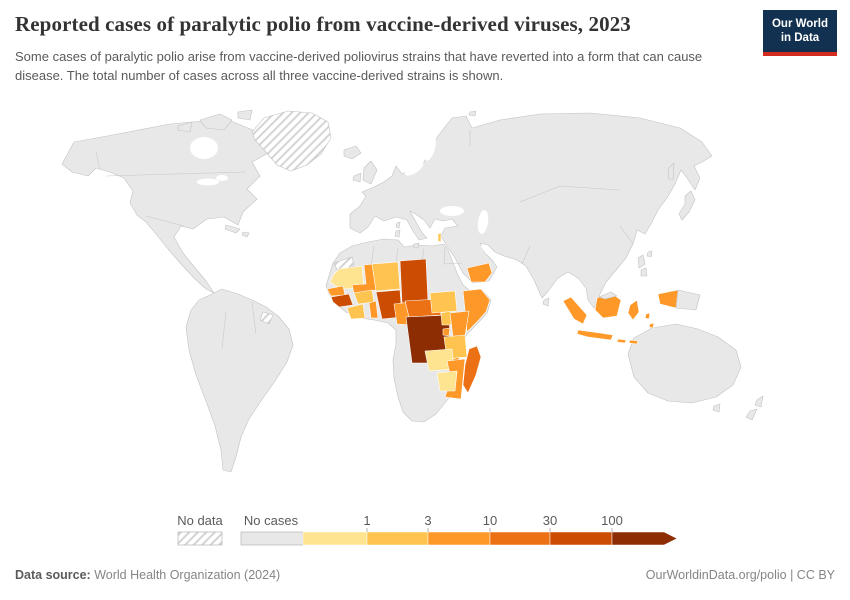 The width and height of the screenshot is (850, 600). I want to click on landmass-new-zealand, so click(754, 408).